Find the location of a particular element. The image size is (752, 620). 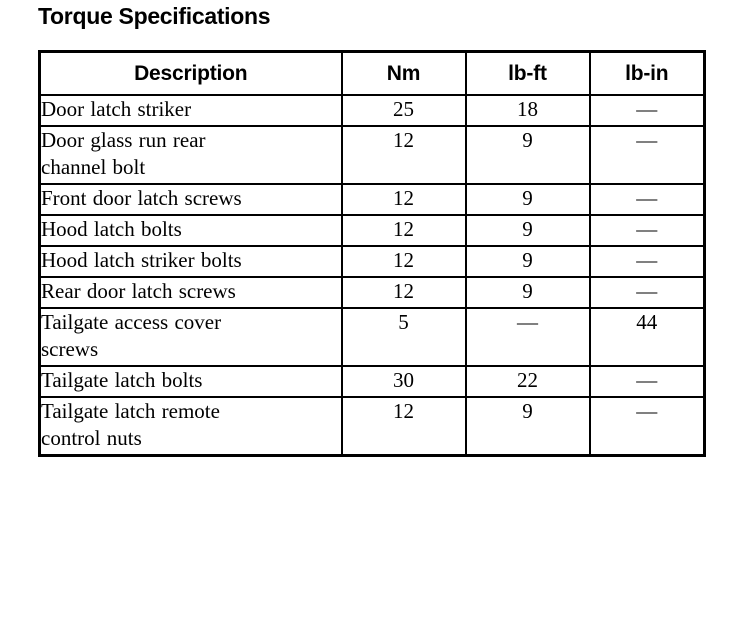

cell-lb-ft: 22 is located at coordinates (527, 381).